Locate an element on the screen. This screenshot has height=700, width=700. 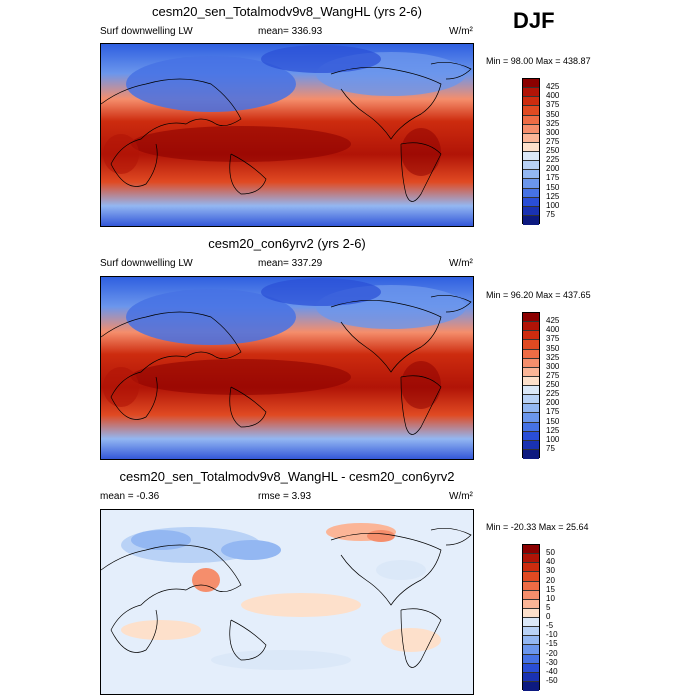
panel1-map-graphic is located at coordinates (287, 135).